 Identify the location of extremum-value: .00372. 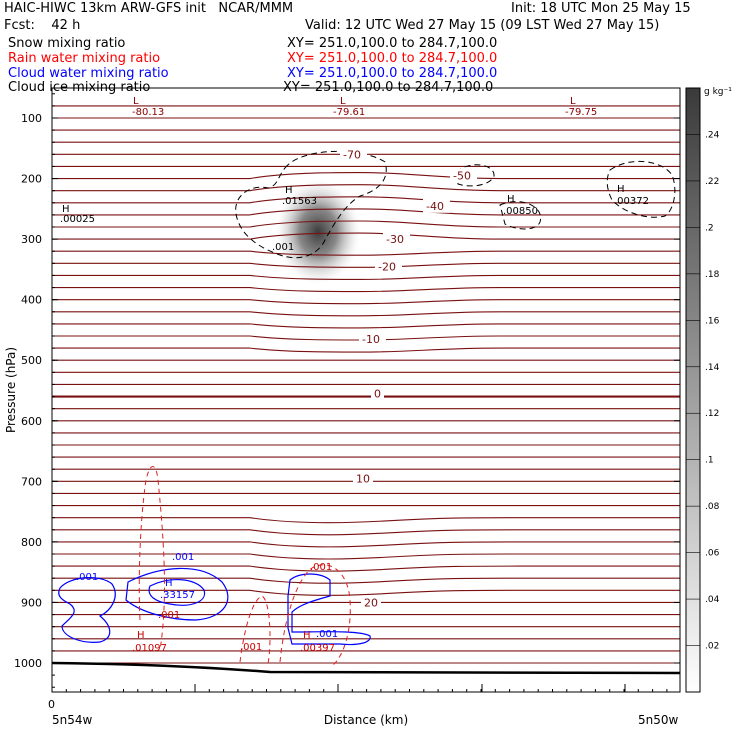
(631, 201).